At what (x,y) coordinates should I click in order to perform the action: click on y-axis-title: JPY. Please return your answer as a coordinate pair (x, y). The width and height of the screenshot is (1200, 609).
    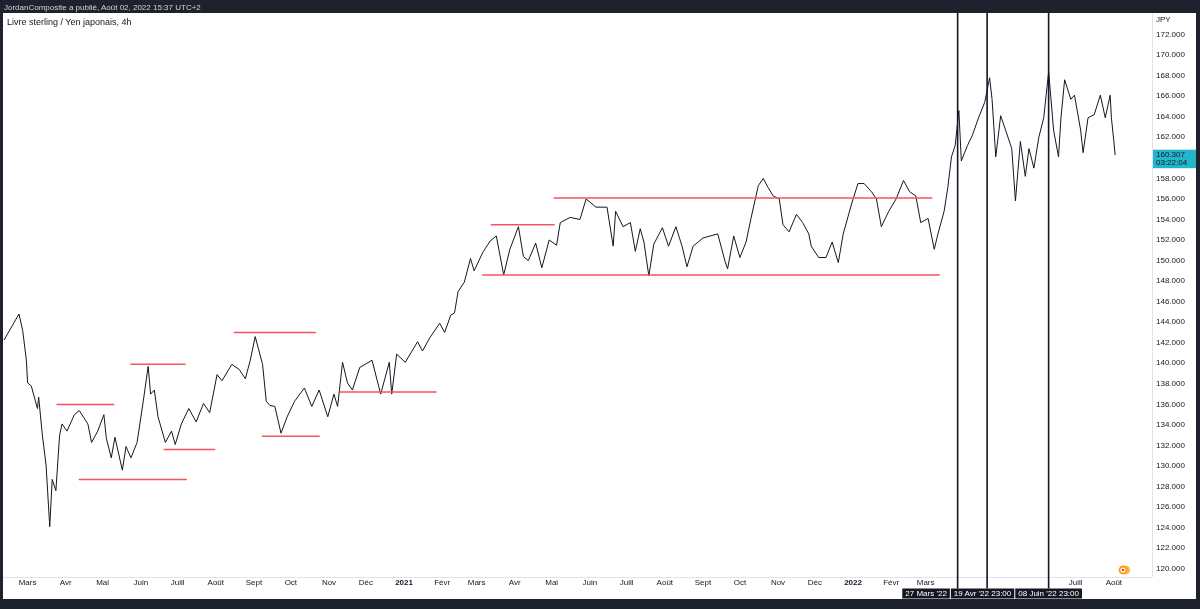
    Looking at the image, I should click on (1164, 19).